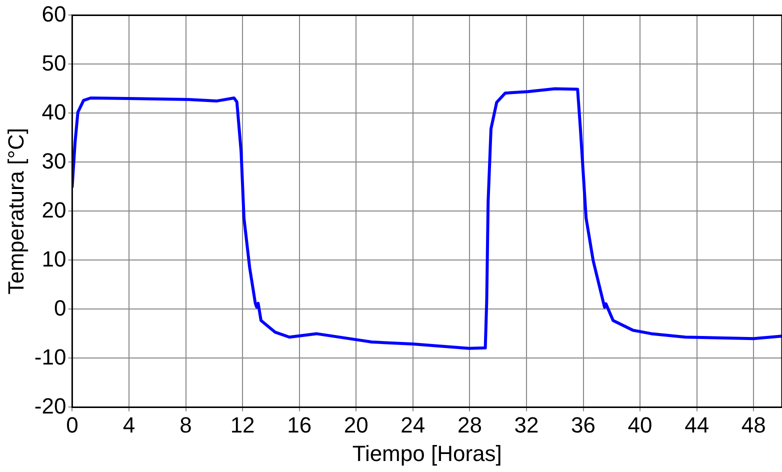  Describe the element at coordinates (583, 425) in the screenshot. I see `x-tick-label: 36` at that location.